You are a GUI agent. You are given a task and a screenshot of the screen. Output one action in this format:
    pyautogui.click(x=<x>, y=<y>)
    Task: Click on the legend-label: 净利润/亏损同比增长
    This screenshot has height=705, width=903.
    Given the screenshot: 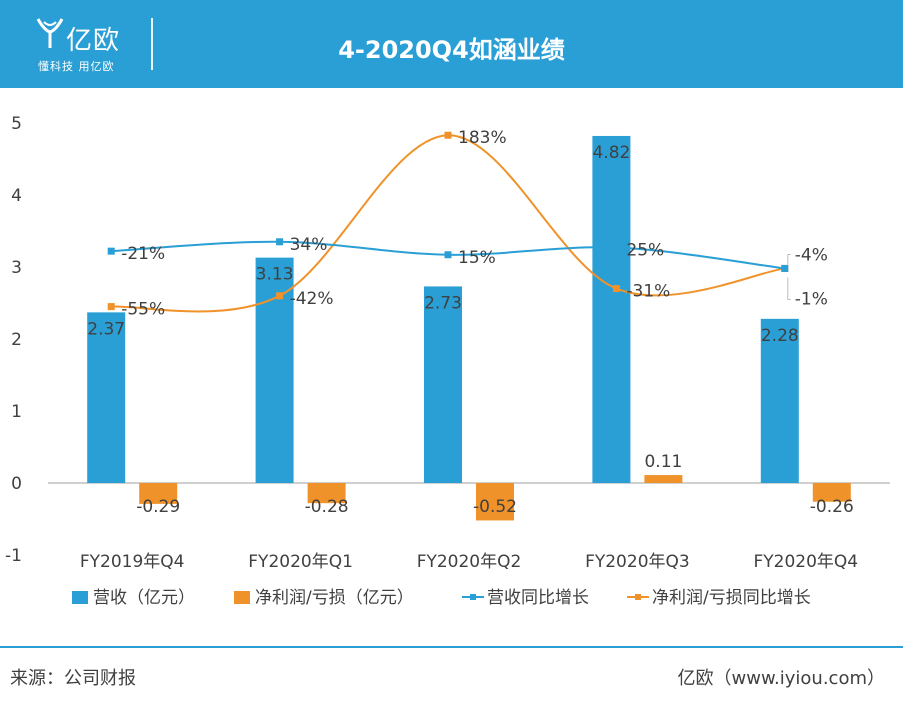 What is the action you would take?
    pyautogui.click(x=731, y=598)
    